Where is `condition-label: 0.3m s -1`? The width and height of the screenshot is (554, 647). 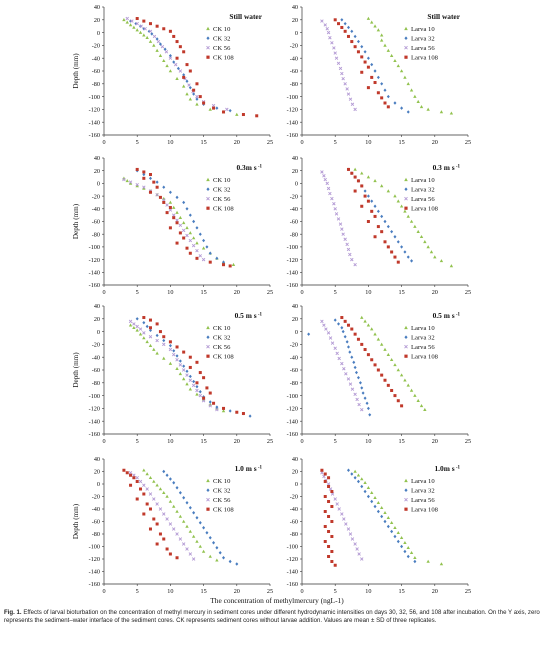
condition-label: 0.3m s -1 is located at coordinates (249, 167).